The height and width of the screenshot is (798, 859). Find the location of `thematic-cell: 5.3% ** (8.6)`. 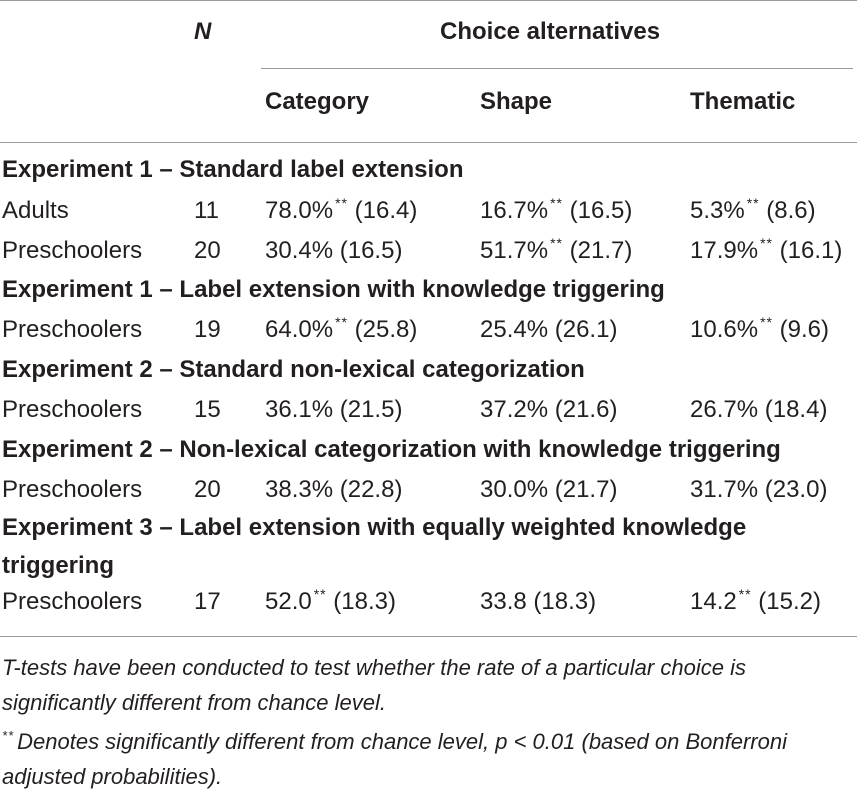

thematic-cell: 5.3% ** (8.6) is located at coordinates (753, 210).